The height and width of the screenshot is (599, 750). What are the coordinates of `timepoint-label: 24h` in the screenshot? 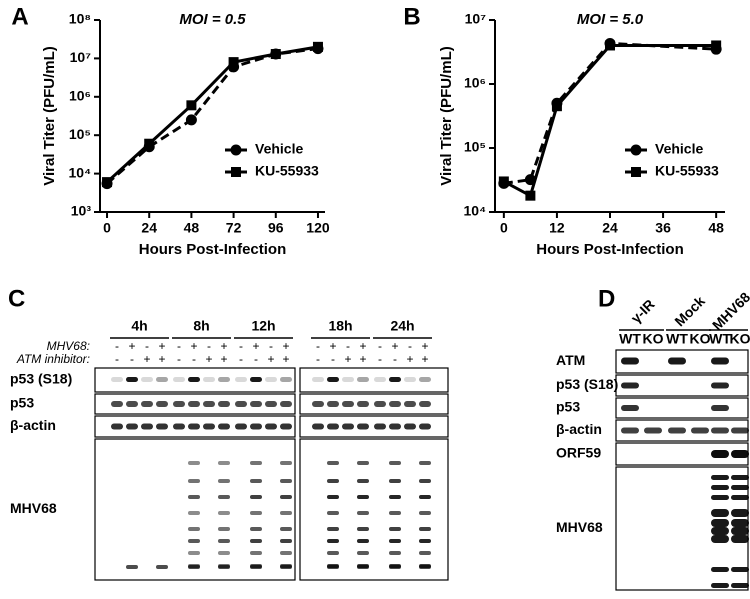 It's located at (402, 326).